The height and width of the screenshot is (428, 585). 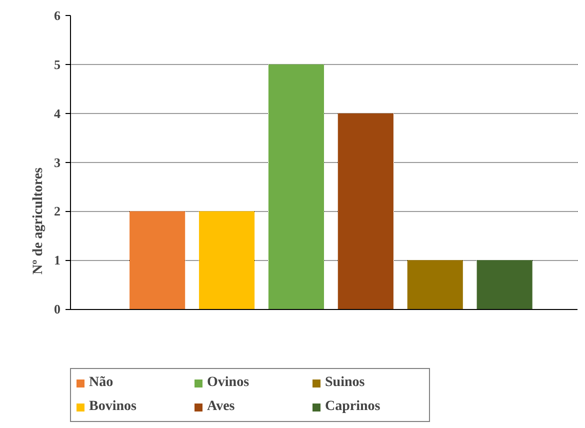 I want to click on legend-label: Aves, so click(x=221, y=407).